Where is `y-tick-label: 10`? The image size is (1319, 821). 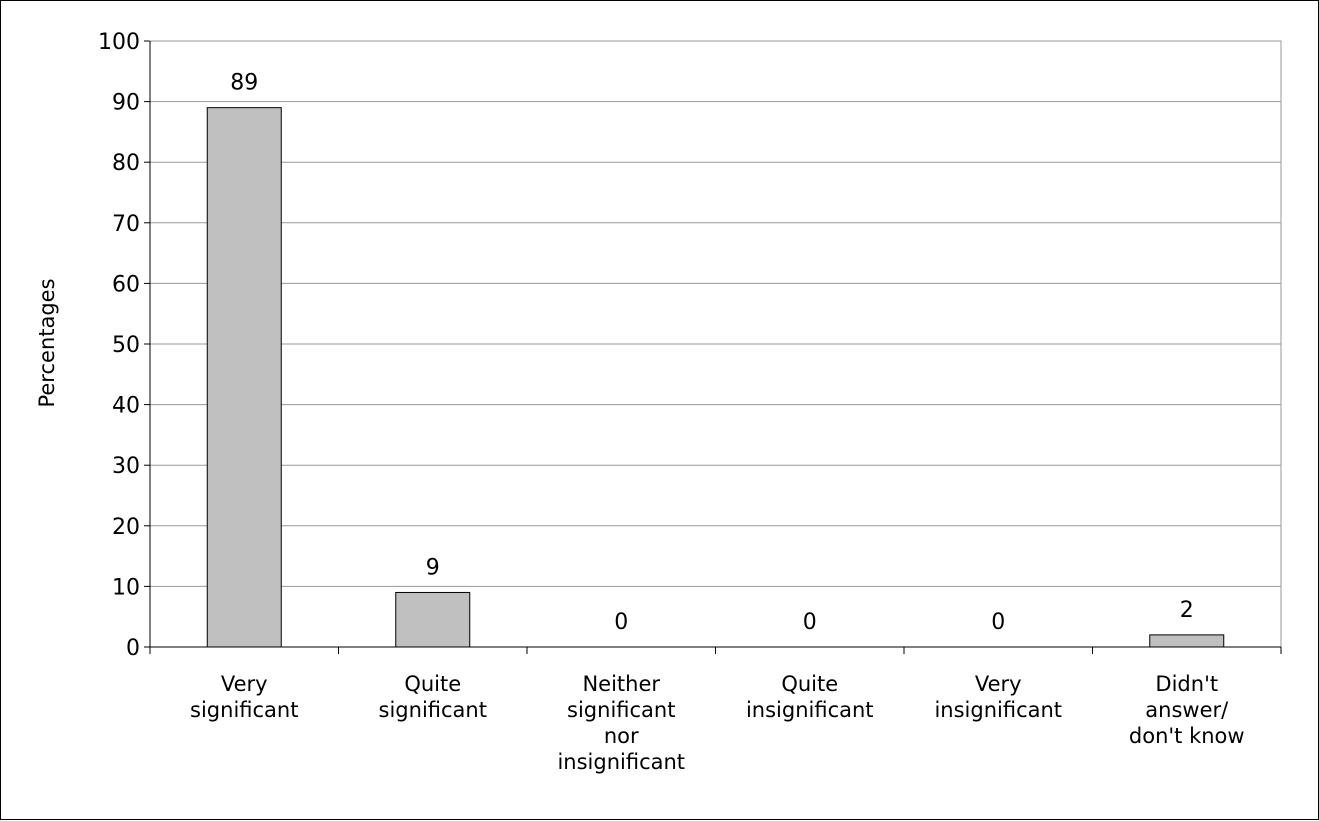
y-tick-label: 10 is located at coordinates (126, 587).